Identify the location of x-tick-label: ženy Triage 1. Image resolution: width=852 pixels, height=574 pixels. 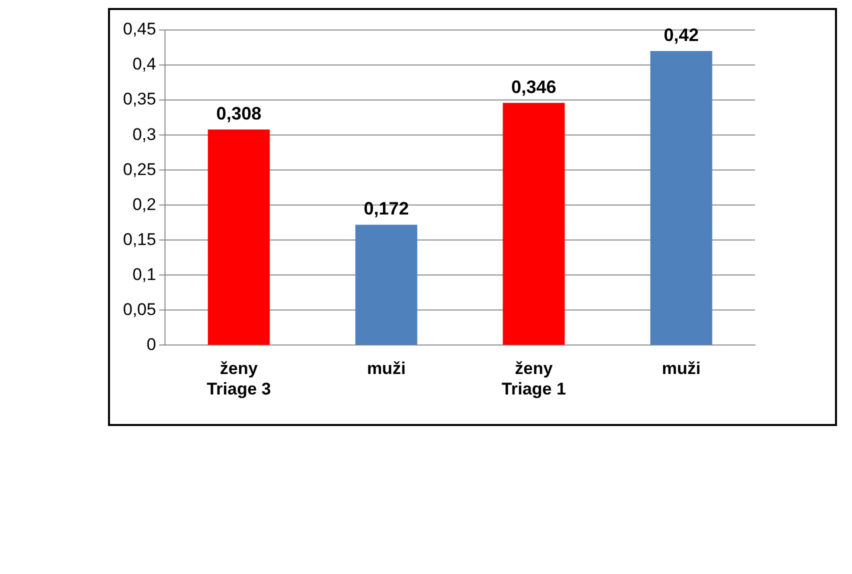
(534, 378).